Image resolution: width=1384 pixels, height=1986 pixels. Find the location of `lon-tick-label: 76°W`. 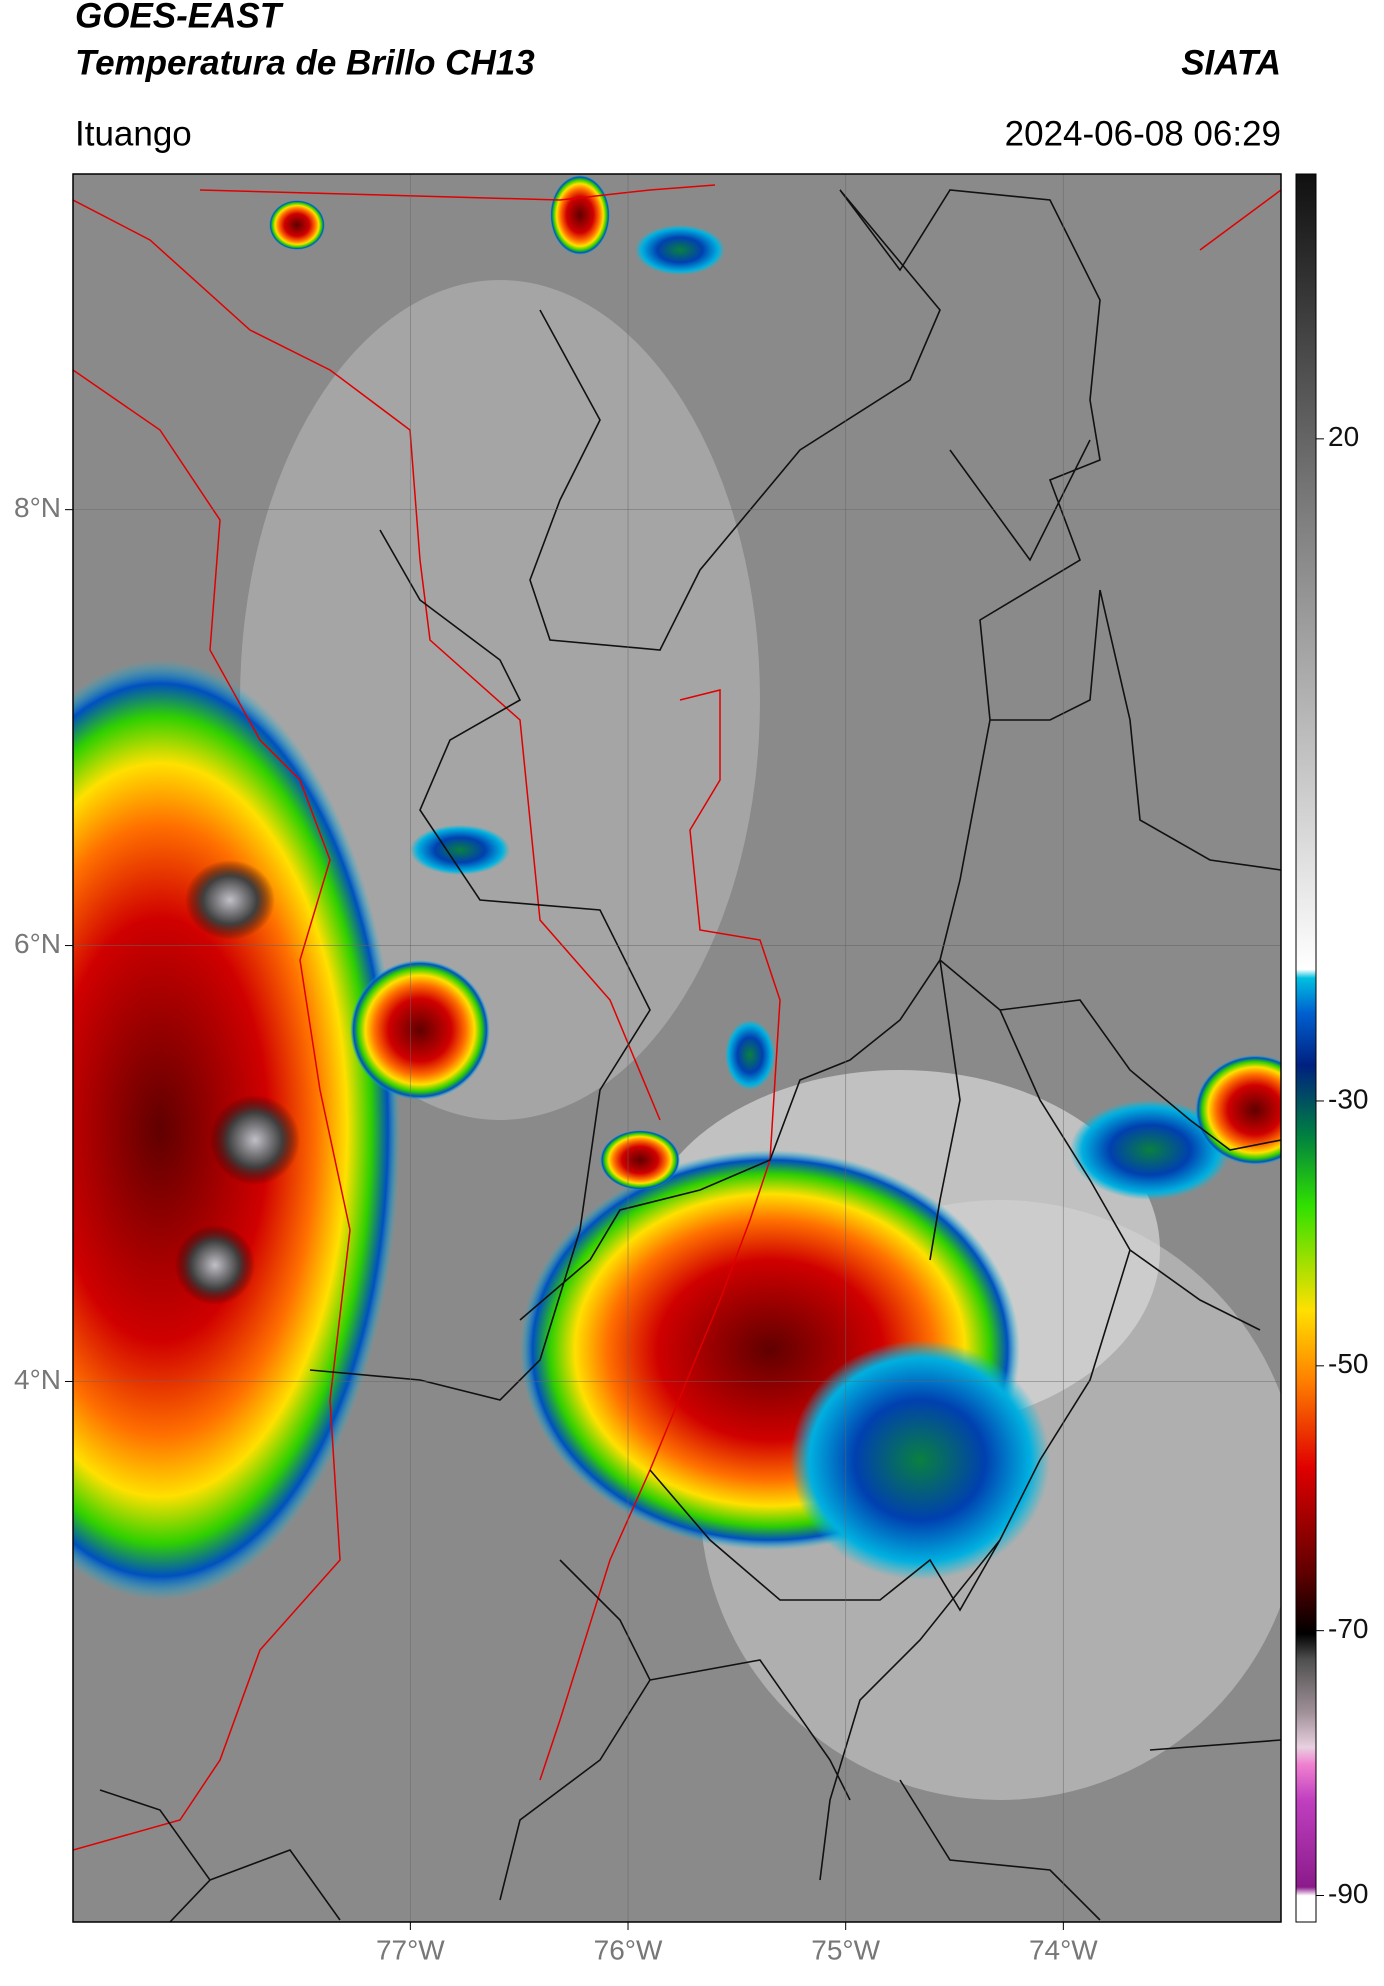

lon-tick-label: 76°W is located at coordinates (628, 1949).